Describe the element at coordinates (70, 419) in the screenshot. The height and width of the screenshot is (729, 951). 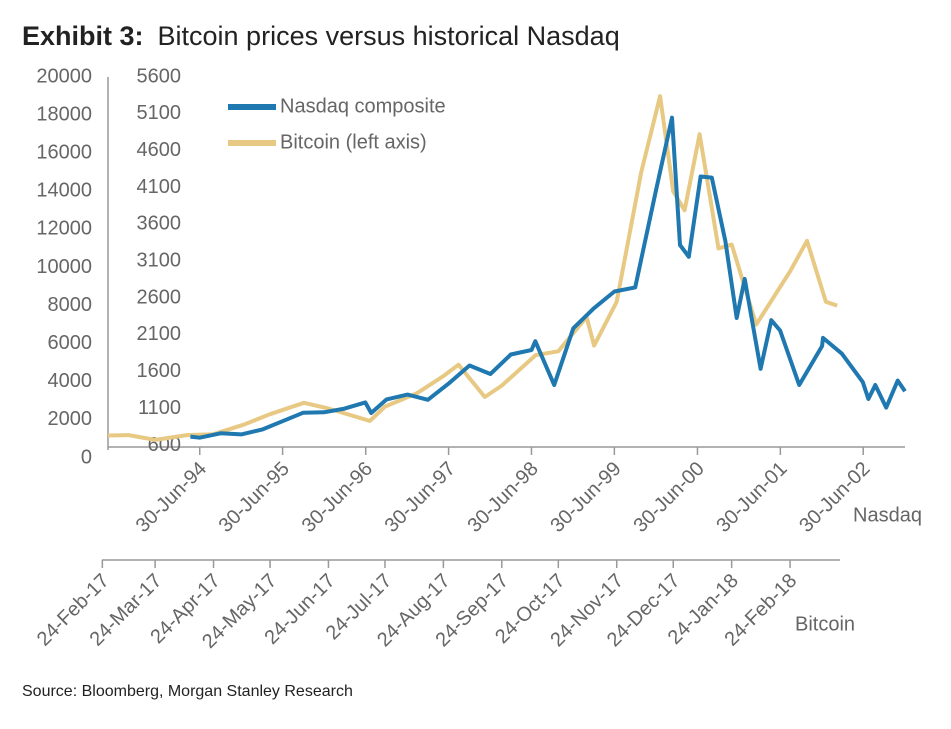
I see `y-tick-label: 2000` at that location.